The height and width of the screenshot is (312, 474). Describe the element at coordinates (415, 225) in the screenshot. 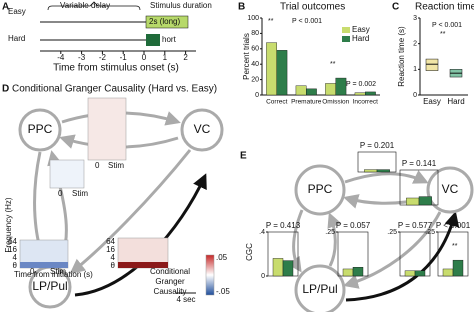

I see `chart-title: P = 0.577` at that location.